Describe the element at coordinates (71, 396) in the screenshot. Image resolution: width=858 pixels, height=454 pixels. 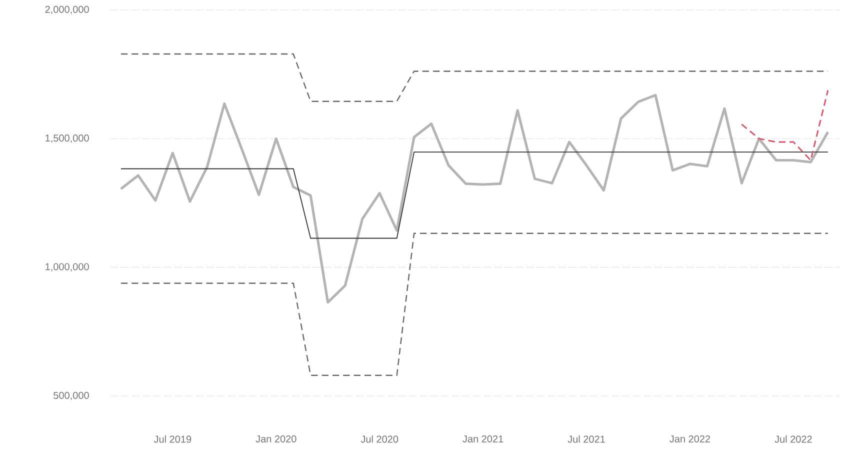
I see `y-tick-label: 500,000` at that location.